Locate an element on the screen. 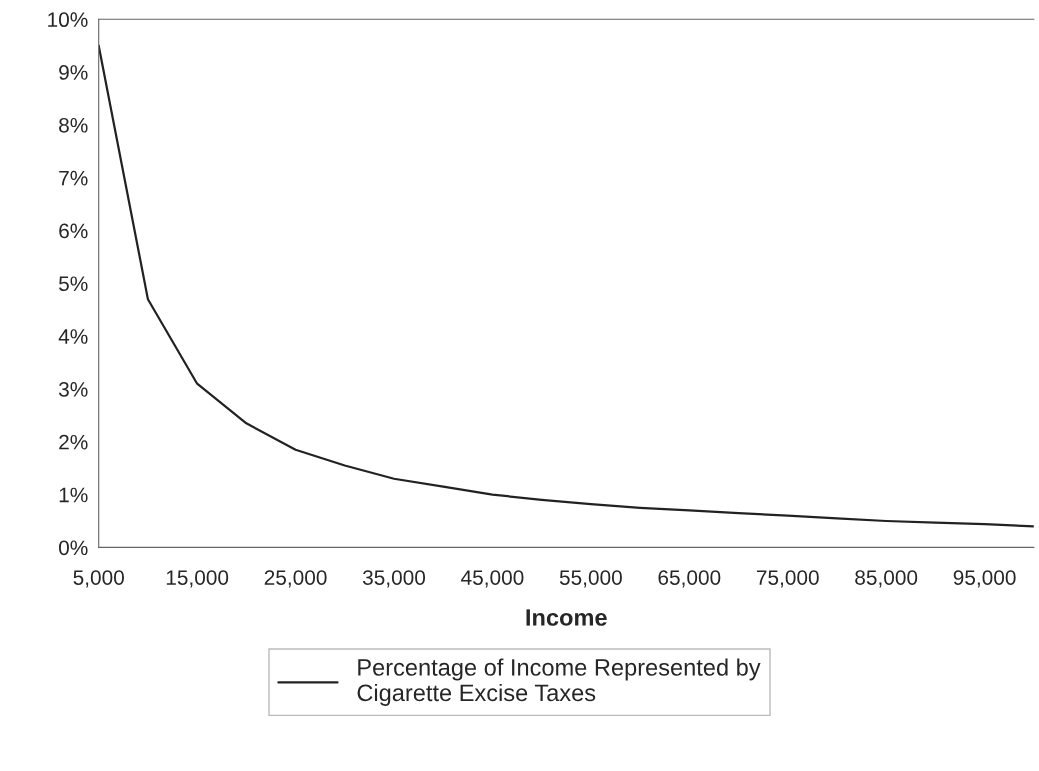 This screenshot has height=771, width=1039. y-tick-label: 8% is located at coordinates (73, 125).